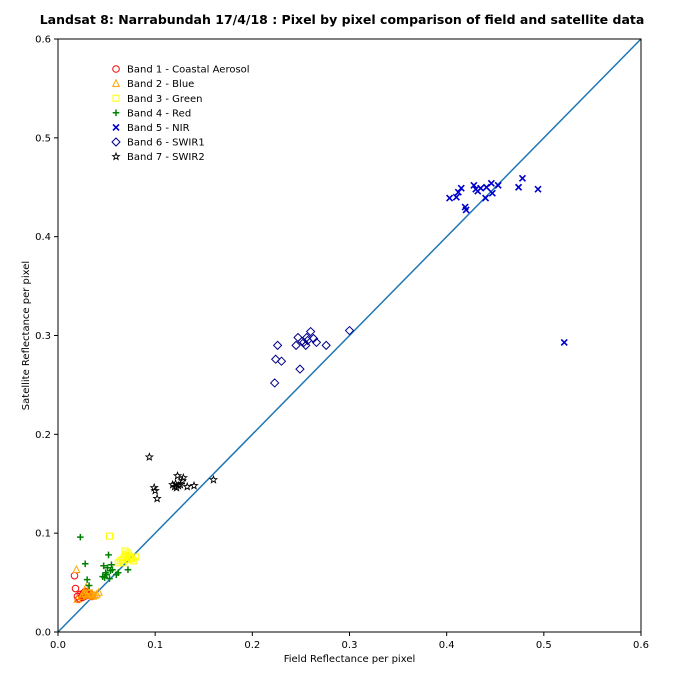 This screenshot has height=688, width=684. I want to click on legend-item: Band 7 - SWIR2, so click(158, 157).